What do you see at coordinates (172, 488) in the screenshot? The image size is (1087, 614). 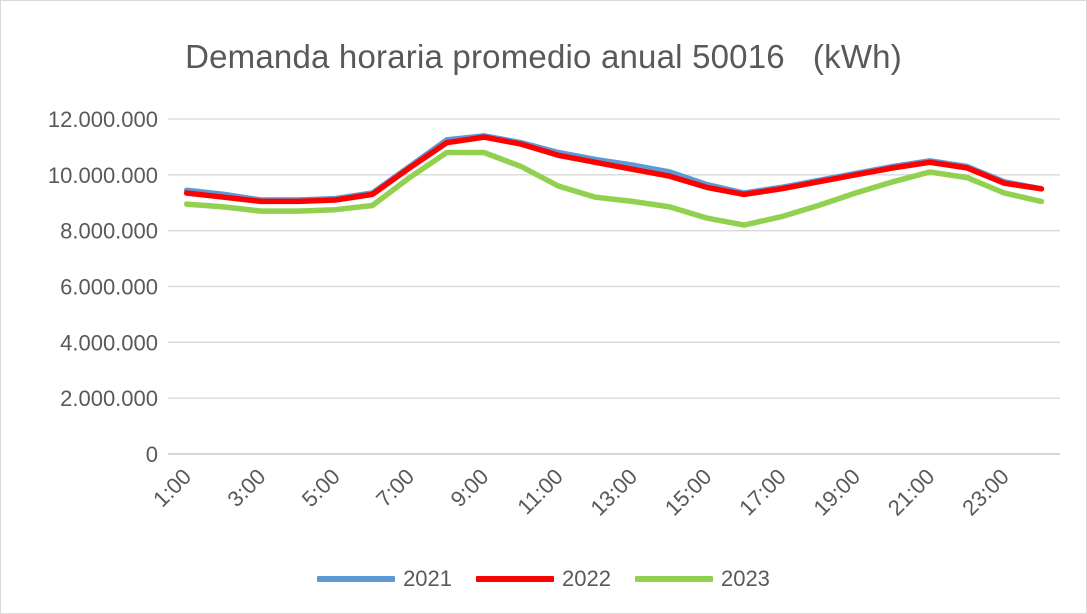 I see `x-tick-label: 1:00` at bounding box center [172, 488].